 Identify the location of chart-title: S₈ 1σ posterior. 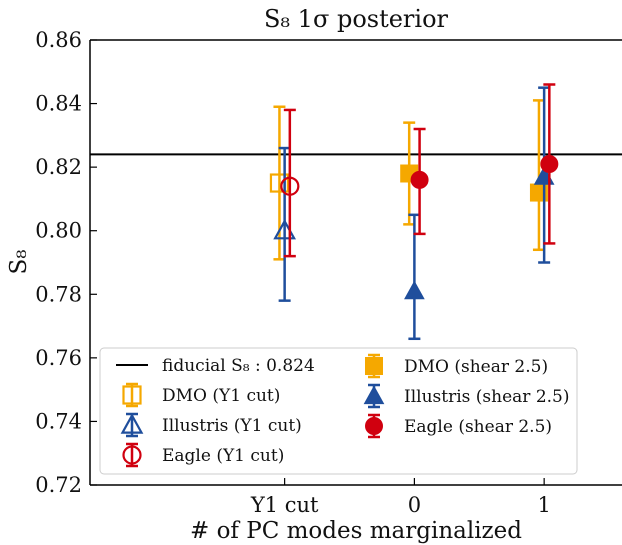
(356, 19).